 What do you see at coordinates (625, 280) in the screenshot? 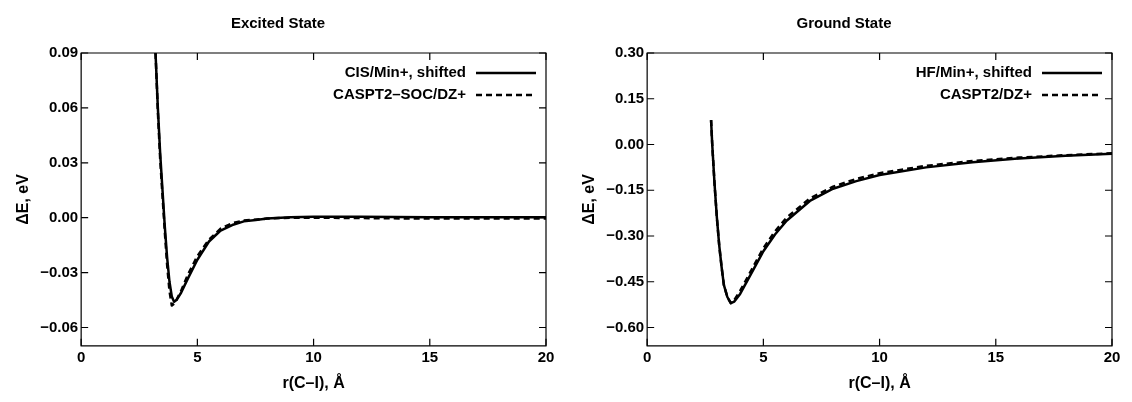
I see `y-tick-label: −0.45` at bounding box center [625, 280].